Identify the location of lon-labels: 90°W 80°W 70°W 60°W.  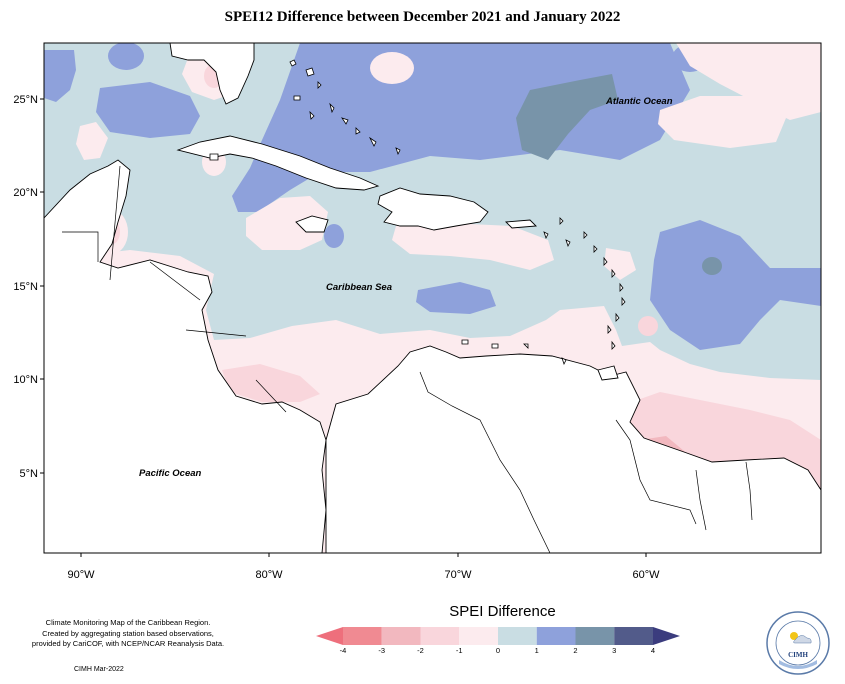
(363, 575).